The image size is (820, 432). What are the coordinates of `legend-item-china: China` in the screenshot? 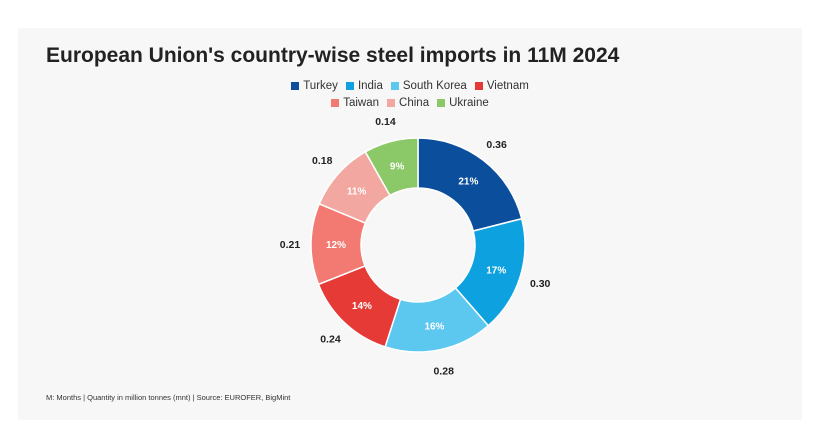 It's located at (408, 103).